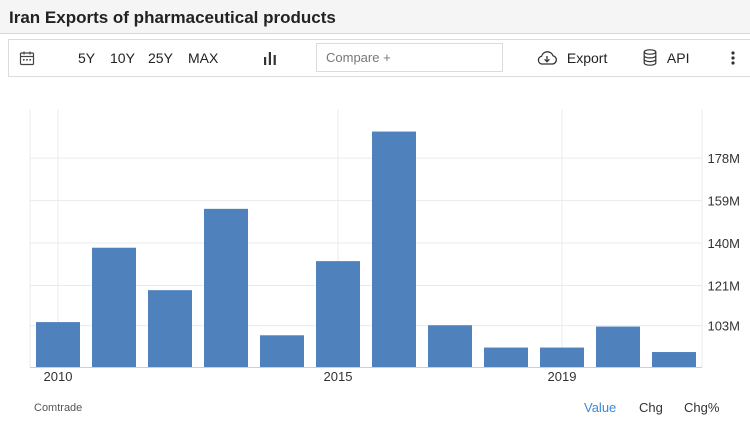 The image size is (750, 435). What do you see at coordinates (58, 344) in the screenshot?
I see `bar-2010` at bounding box center [58, 344].